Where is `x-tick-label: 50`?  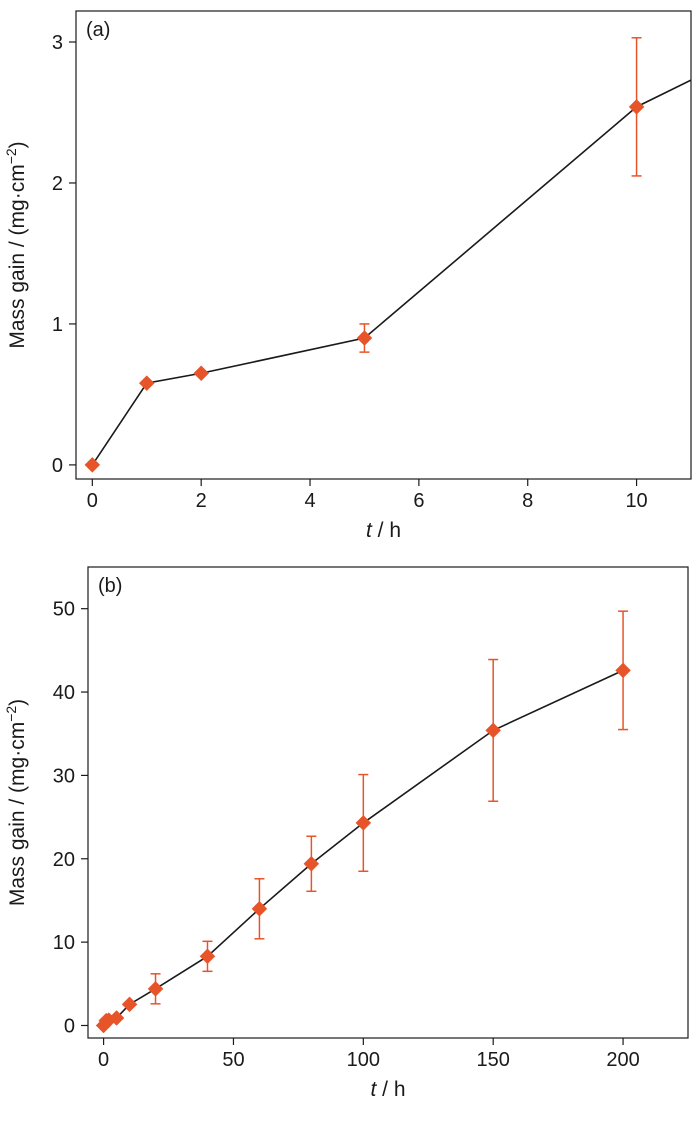
x-tick-label: 50 is located at coordinates (233, 1060).